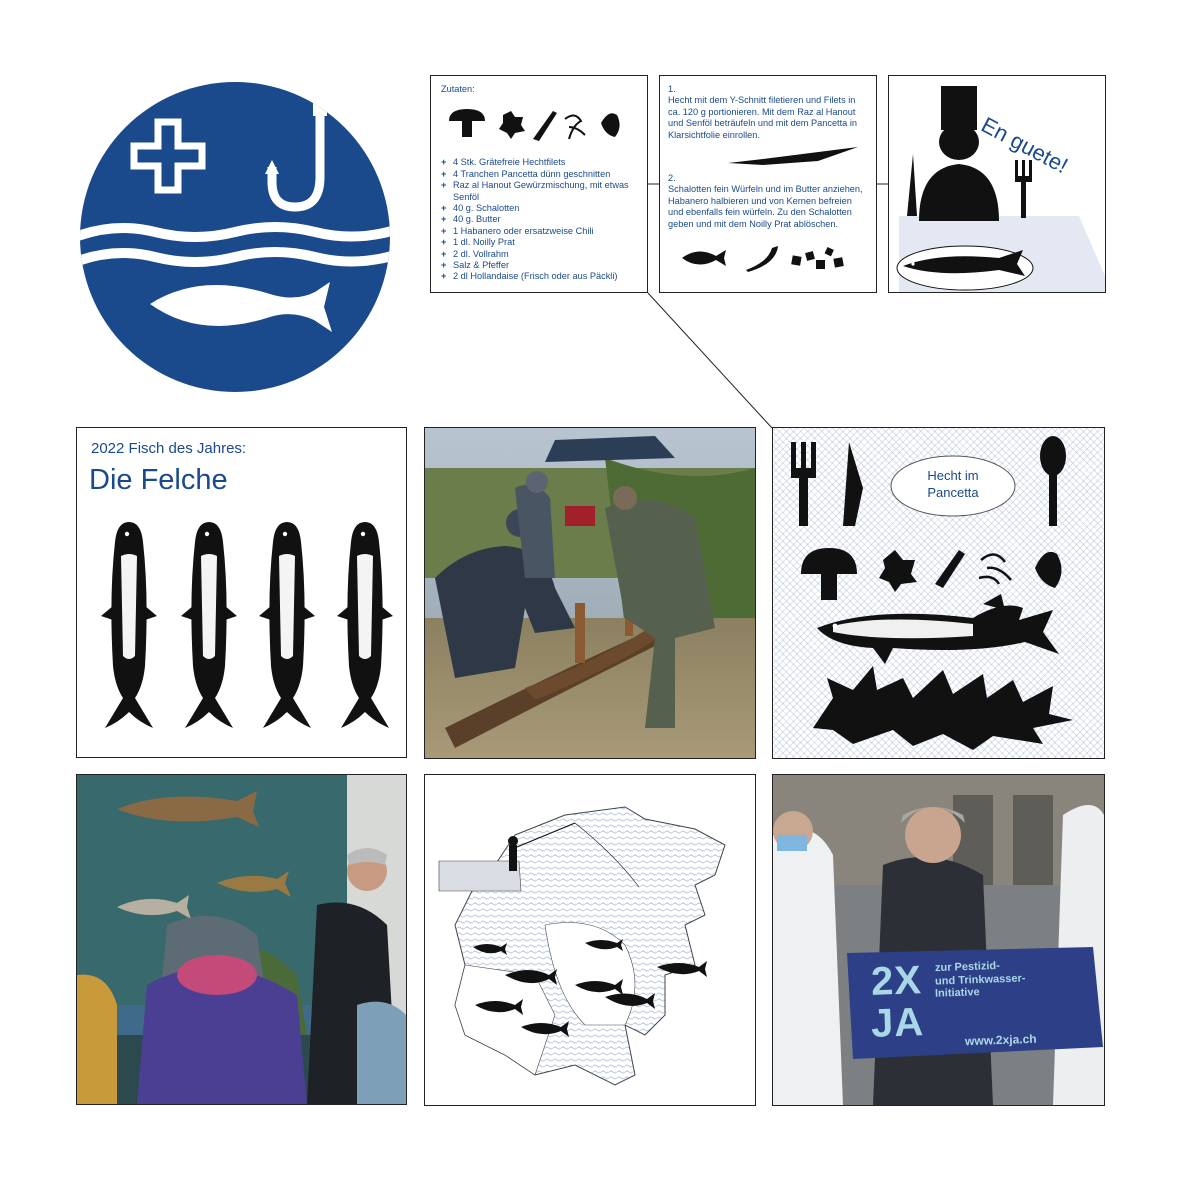 Image resolution: width=1181 pixels, height=1181 pixels. What do you see at coordinates (540, 255) in the screenshot?
I see `ingredient-item: 2 dl. Vollrahm` at bounding box center [540, 255].